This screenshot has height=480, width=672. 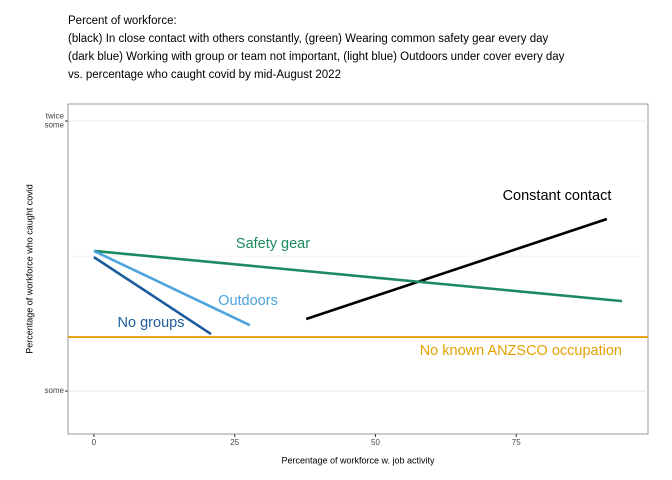 What do you see at coordinates (358, 460) in the screenshot?
I see `x-axis-label: Percentage of workforce w. job activity` at bounding box center [358, 460].